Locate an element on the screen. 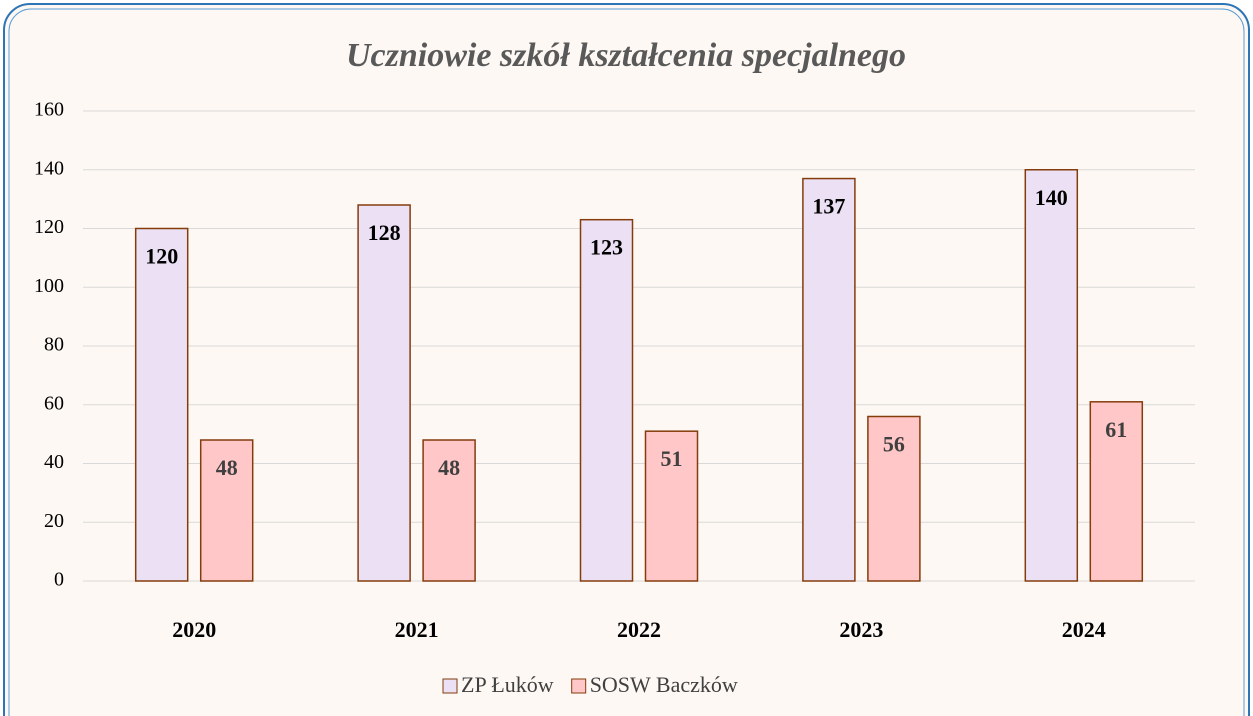 This screenshot has height=716, width=1253. data-label: 61 is located at coordinates (1116, 429).